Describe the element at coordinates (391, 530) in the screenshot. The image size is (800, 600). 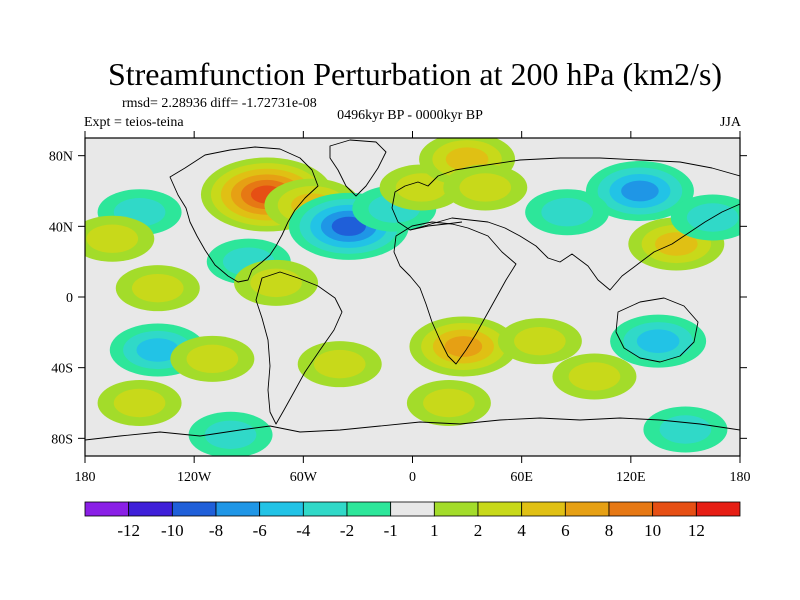
I see `colorbar-label: -1` at that location.